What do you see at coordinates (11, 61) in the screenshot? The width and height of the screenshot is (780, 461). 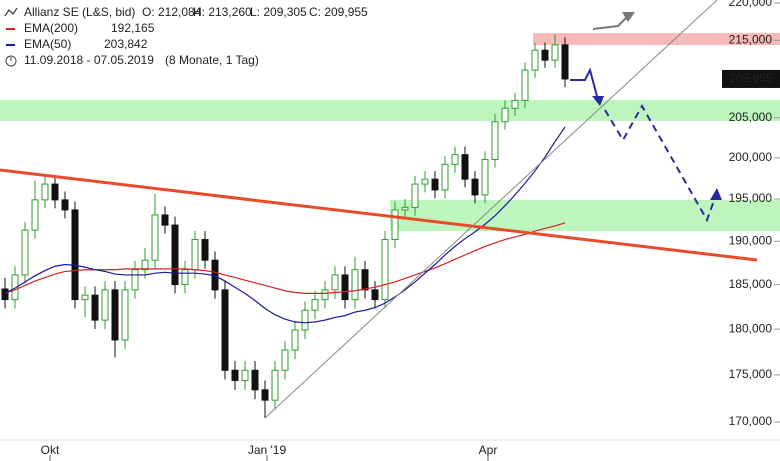 I see `clock-icon` at bounding box center [11, 61].